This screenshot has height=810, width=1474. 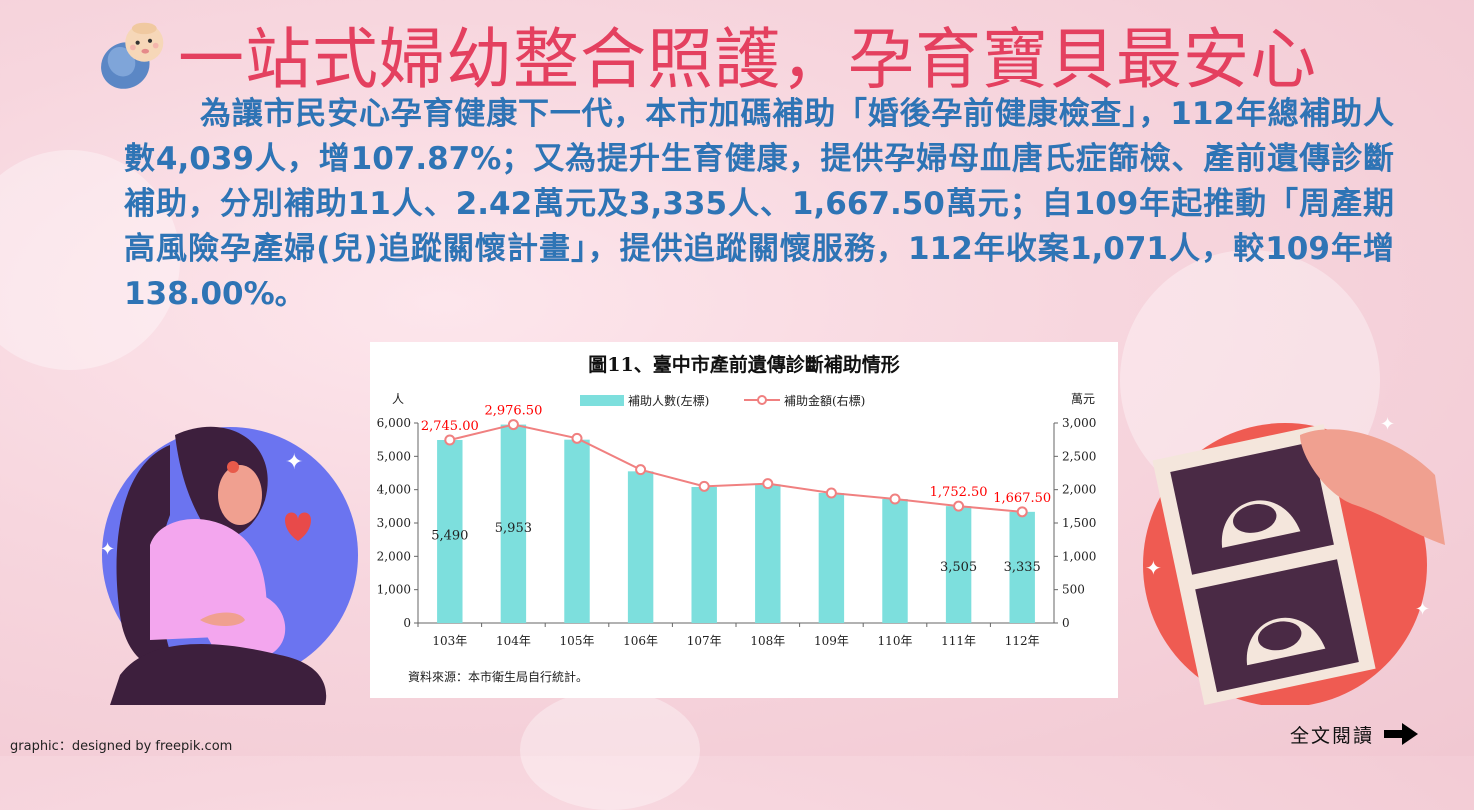 I want to click on right-tick-label: 0, so click(x=1066, y=623).